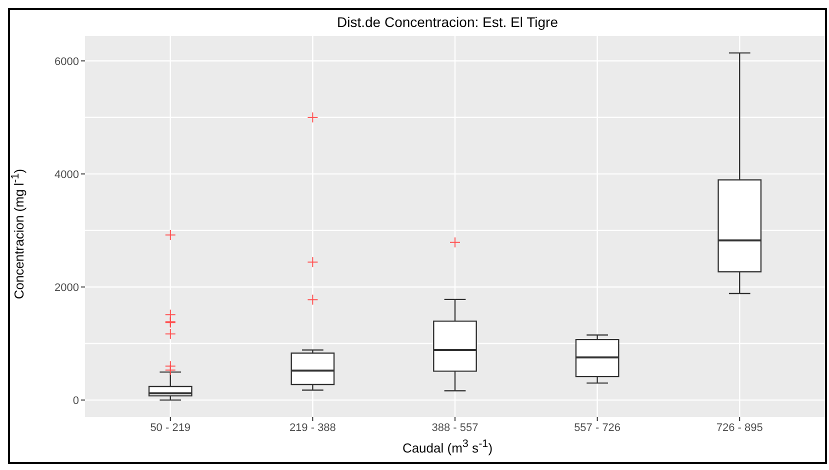  Describe the element at coordinates (66, 62) in the screenshot. I see `y-tick-label: 6000` at that location.